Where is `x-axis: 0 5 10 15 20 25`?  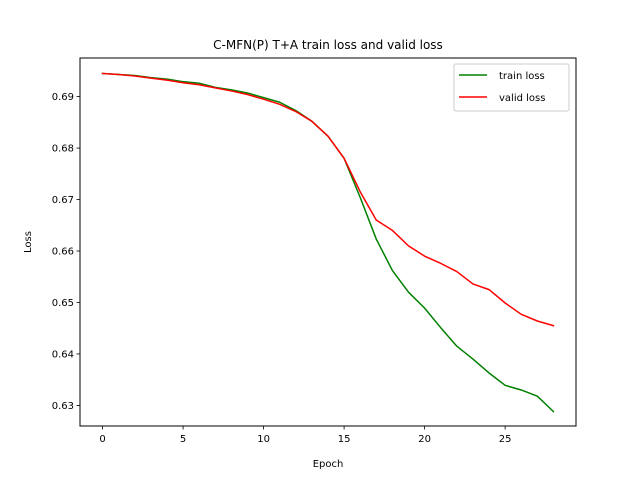 x-axis: 0 5 10 15 20 25 is located at coordinates (305, 435).